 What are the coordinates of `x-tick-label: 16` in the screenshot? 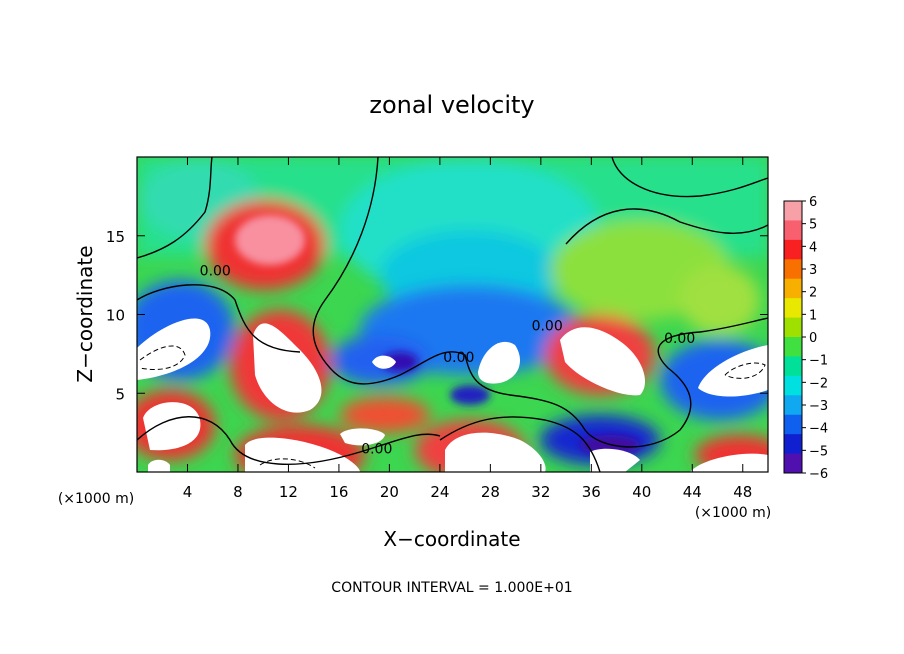 It's located at (338, 492).